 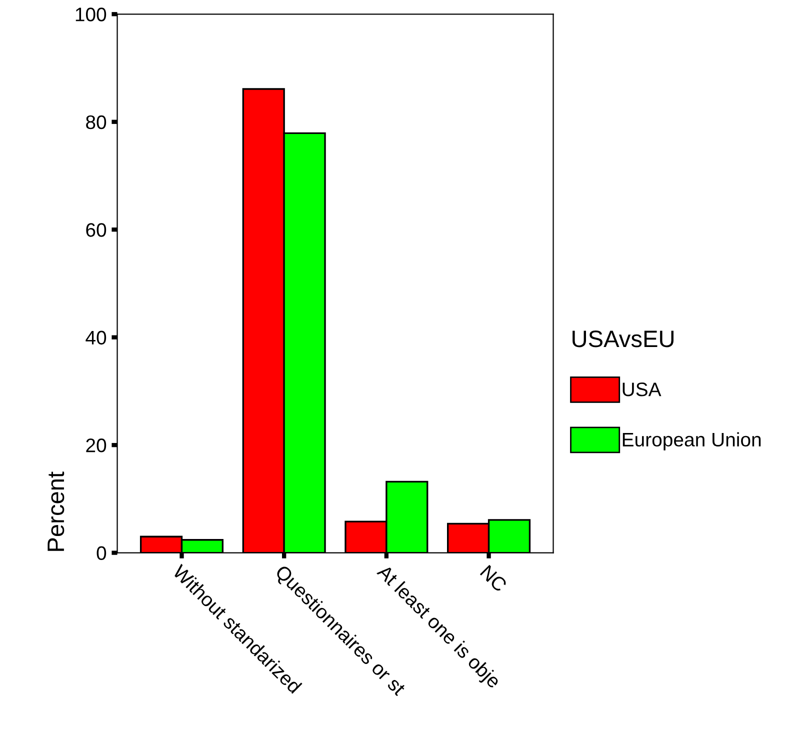 I want to click on legend-label: European Union, so click(x=691, y=441).